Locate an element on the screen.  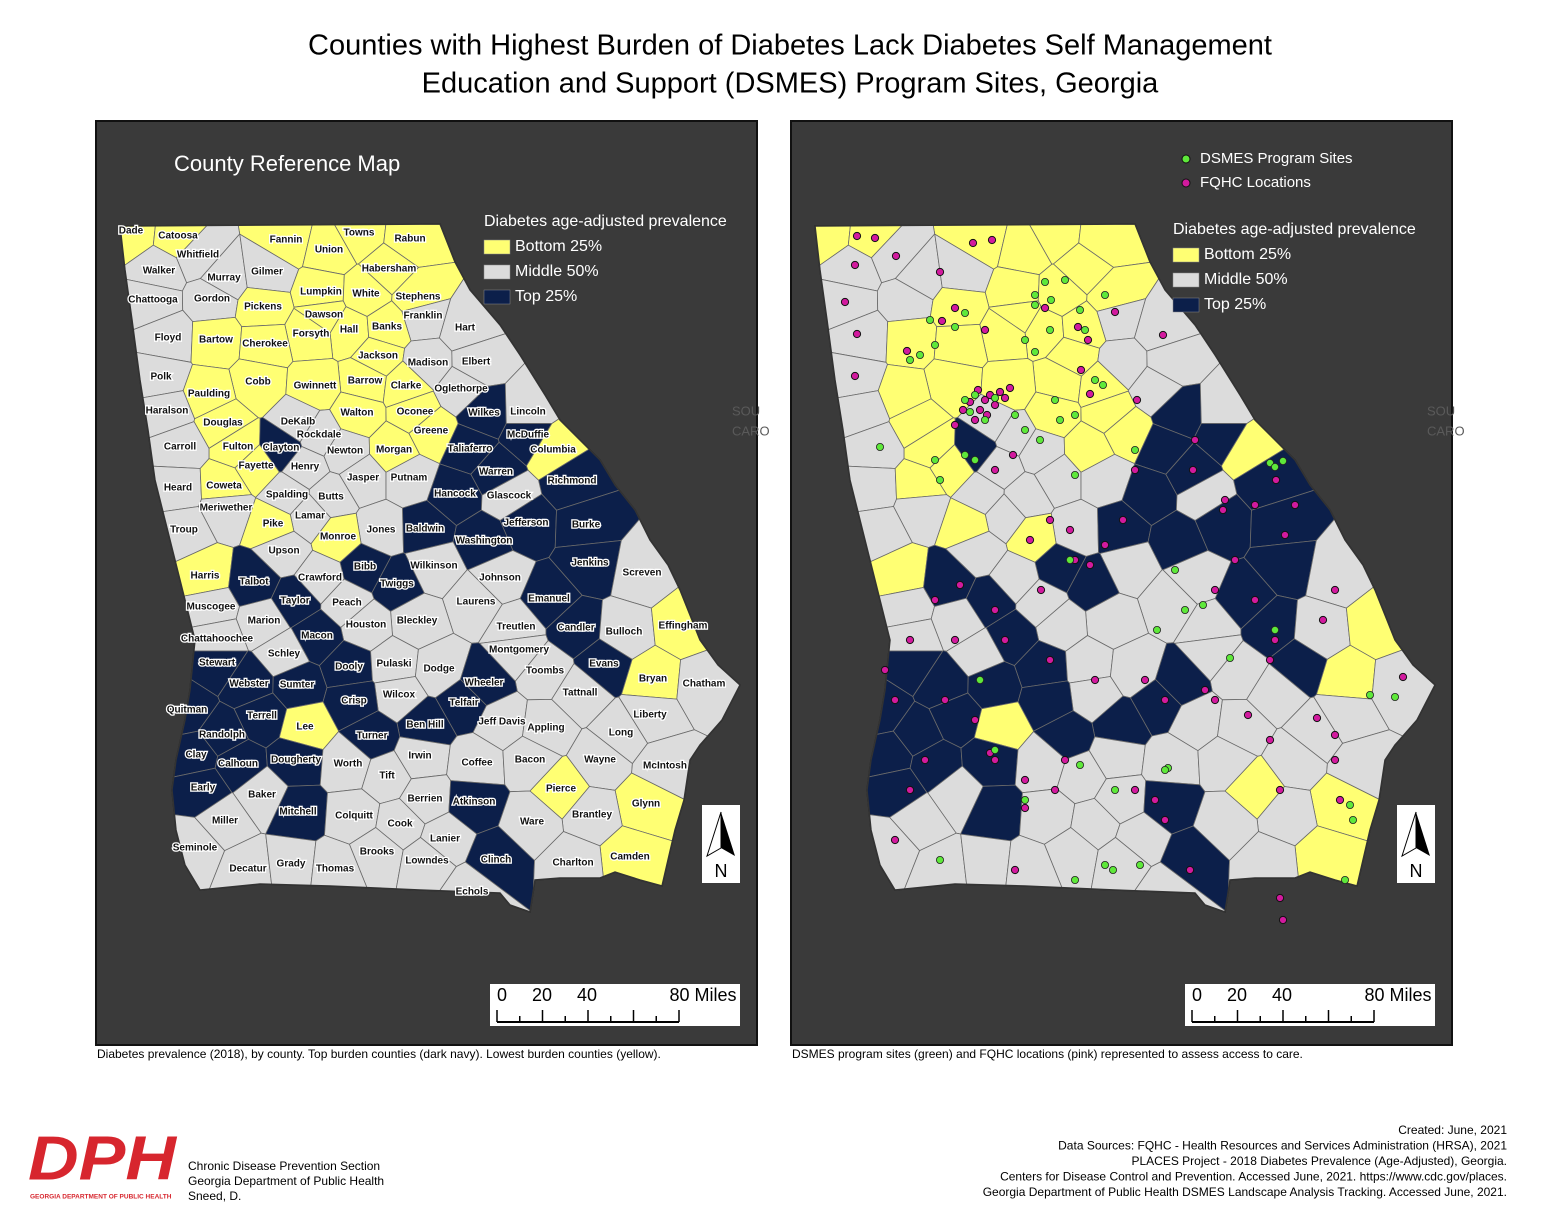
county-label: Grady is located at coordinates (291, 864).